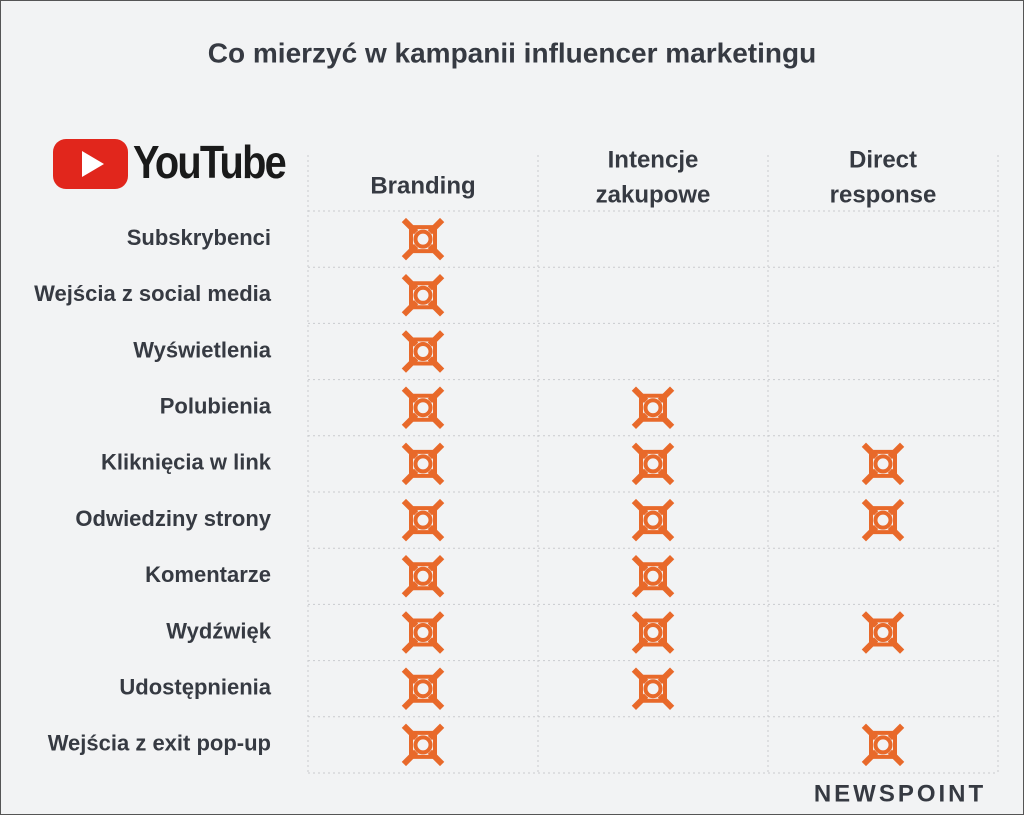  Describe the element at coordinates (219, 630) in the screenshot. I see `row-label: Wydźwięk` at that location.